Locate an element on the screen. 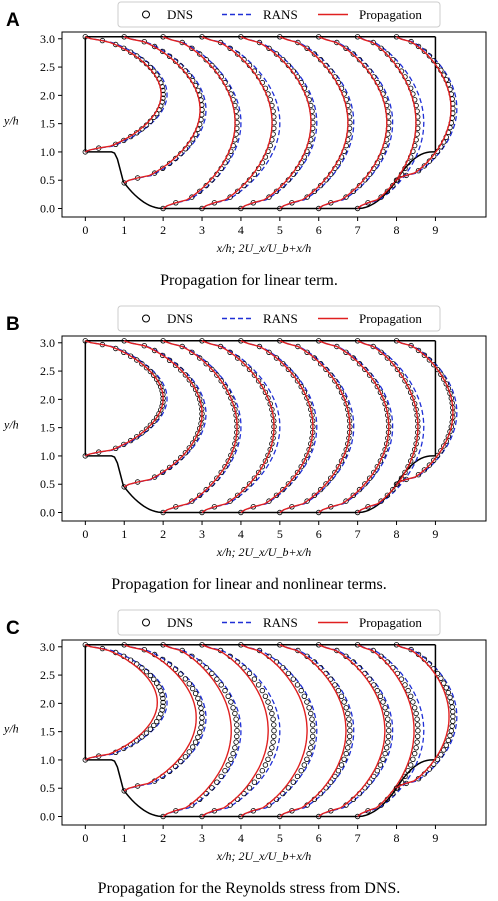 This screenshot has width=498, height=901. y-tick-label: 1.0 is located at coordinates (47, 760).